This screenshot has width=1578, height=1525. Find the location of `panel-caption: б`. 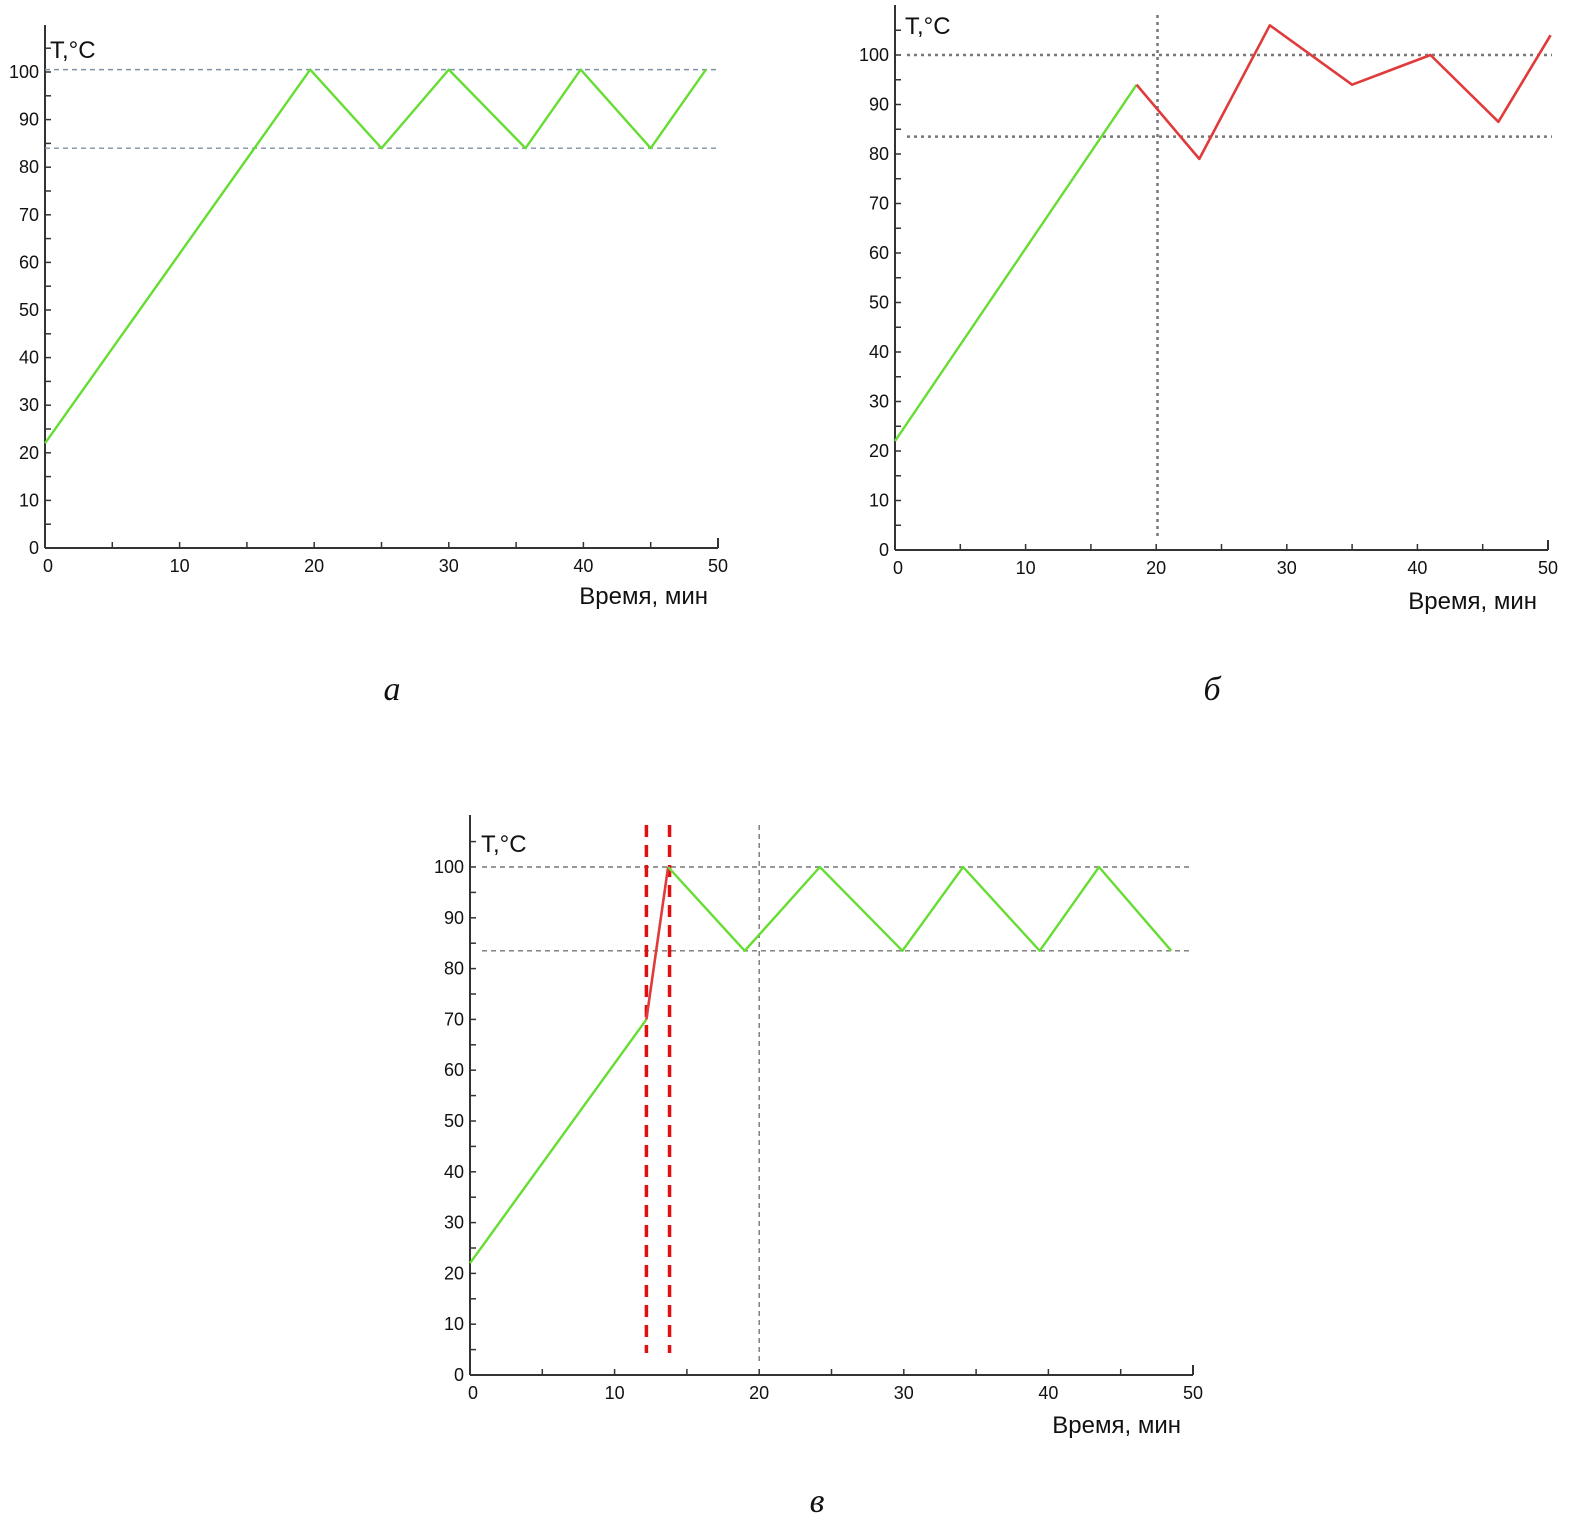

panel-caption: б is located at coordinates (1212, 689).